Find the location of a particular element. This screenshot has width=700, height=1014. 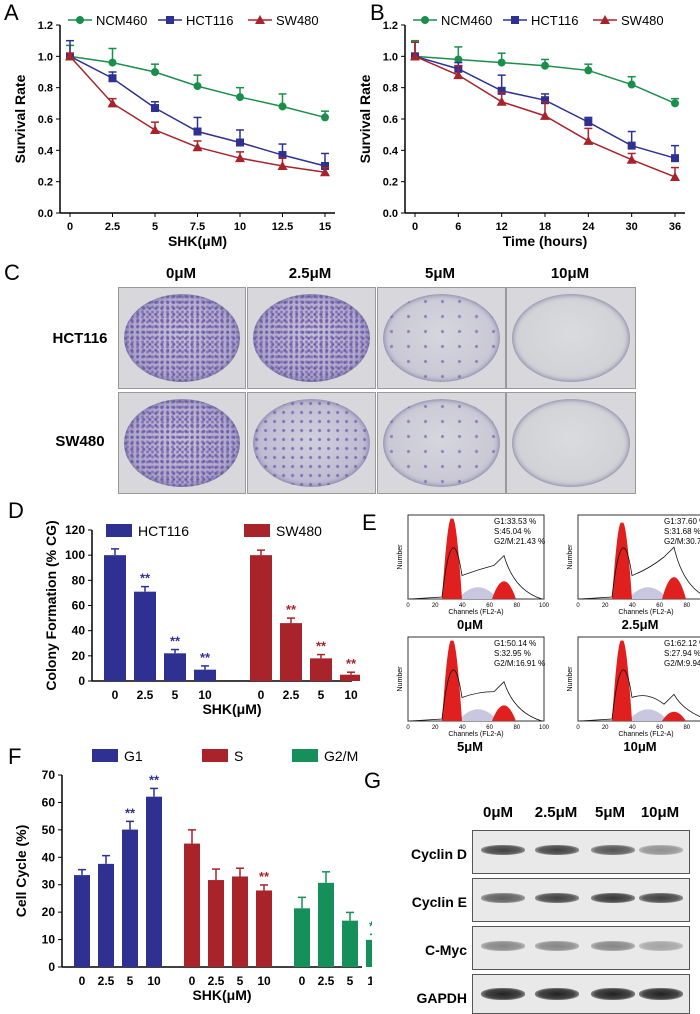

legend-label-ncm460: NCM460 is located at coordinates (466, 20).